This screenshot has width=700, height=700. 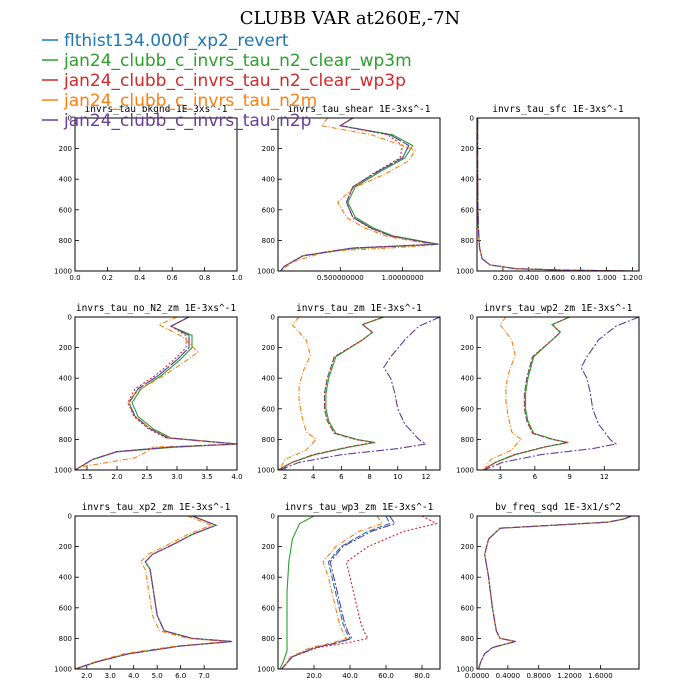 I want to click on legend-label: jan24_clubb_c_invrs_tau_n2_clear_wp3p, so click(x=234, y=81).